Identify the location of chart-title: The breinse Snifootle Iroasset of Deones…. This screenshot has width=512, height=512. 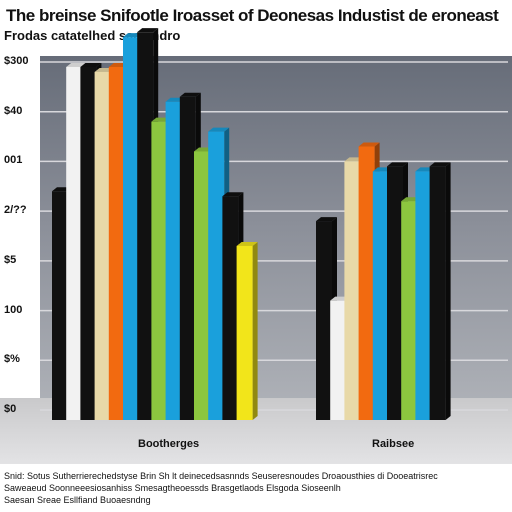
(252, 15).